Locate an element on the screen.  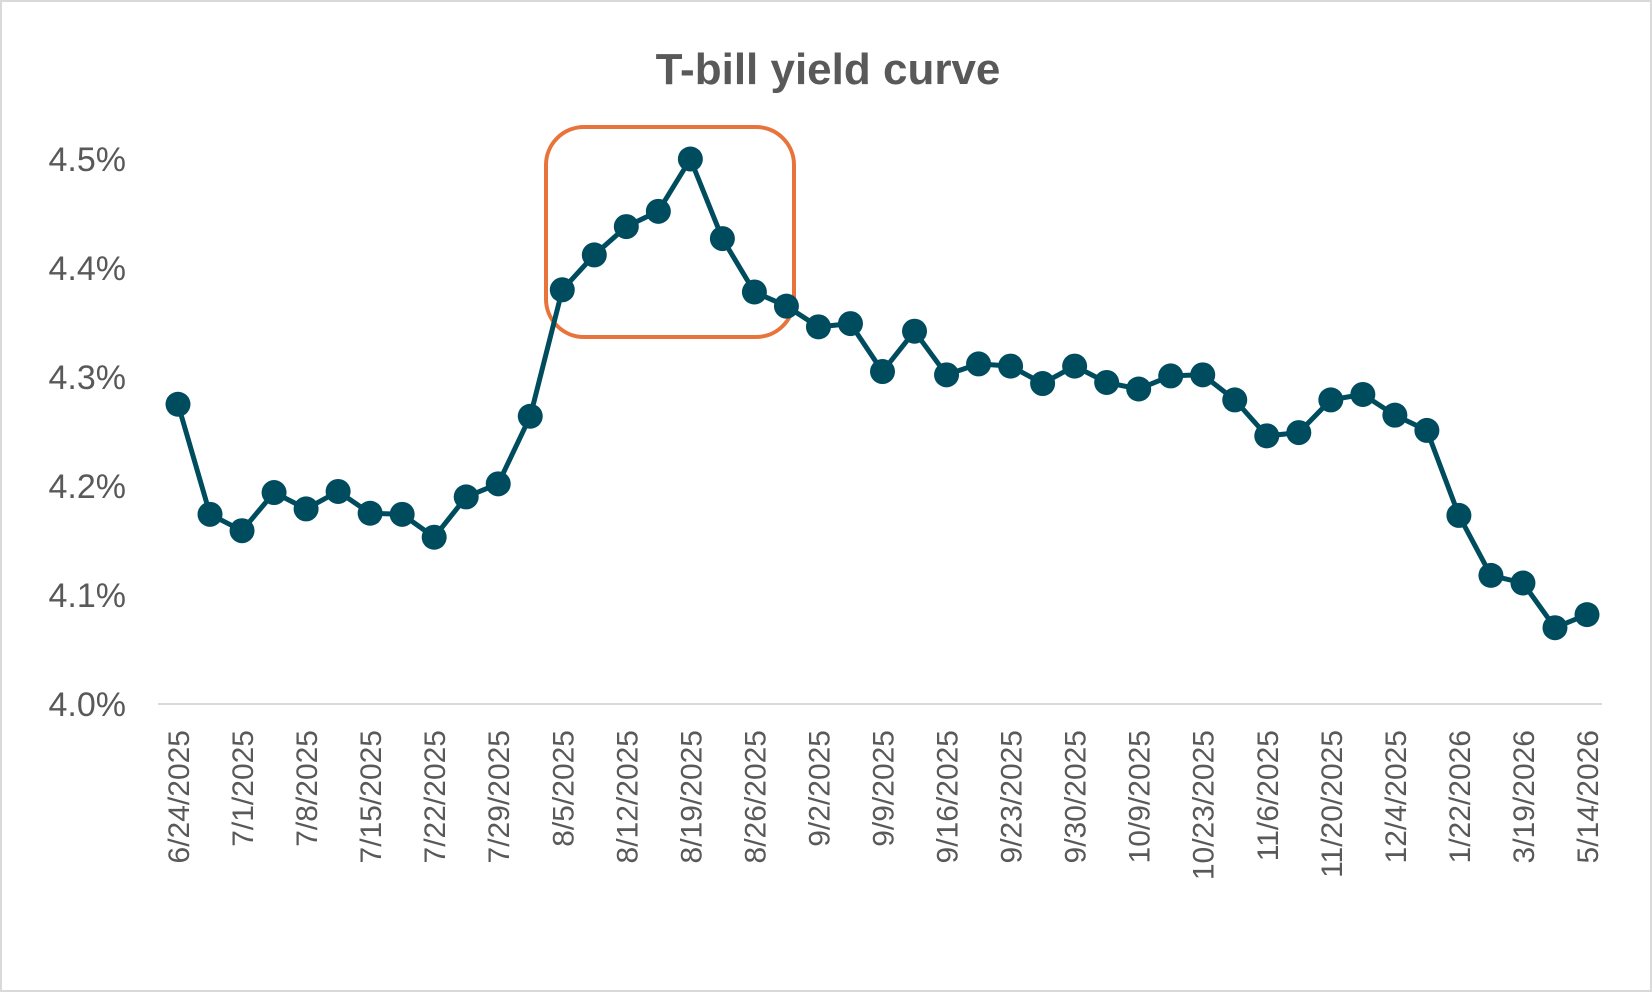
x-tick-label: 8/26/2025 is located at coordinates (755, 796).